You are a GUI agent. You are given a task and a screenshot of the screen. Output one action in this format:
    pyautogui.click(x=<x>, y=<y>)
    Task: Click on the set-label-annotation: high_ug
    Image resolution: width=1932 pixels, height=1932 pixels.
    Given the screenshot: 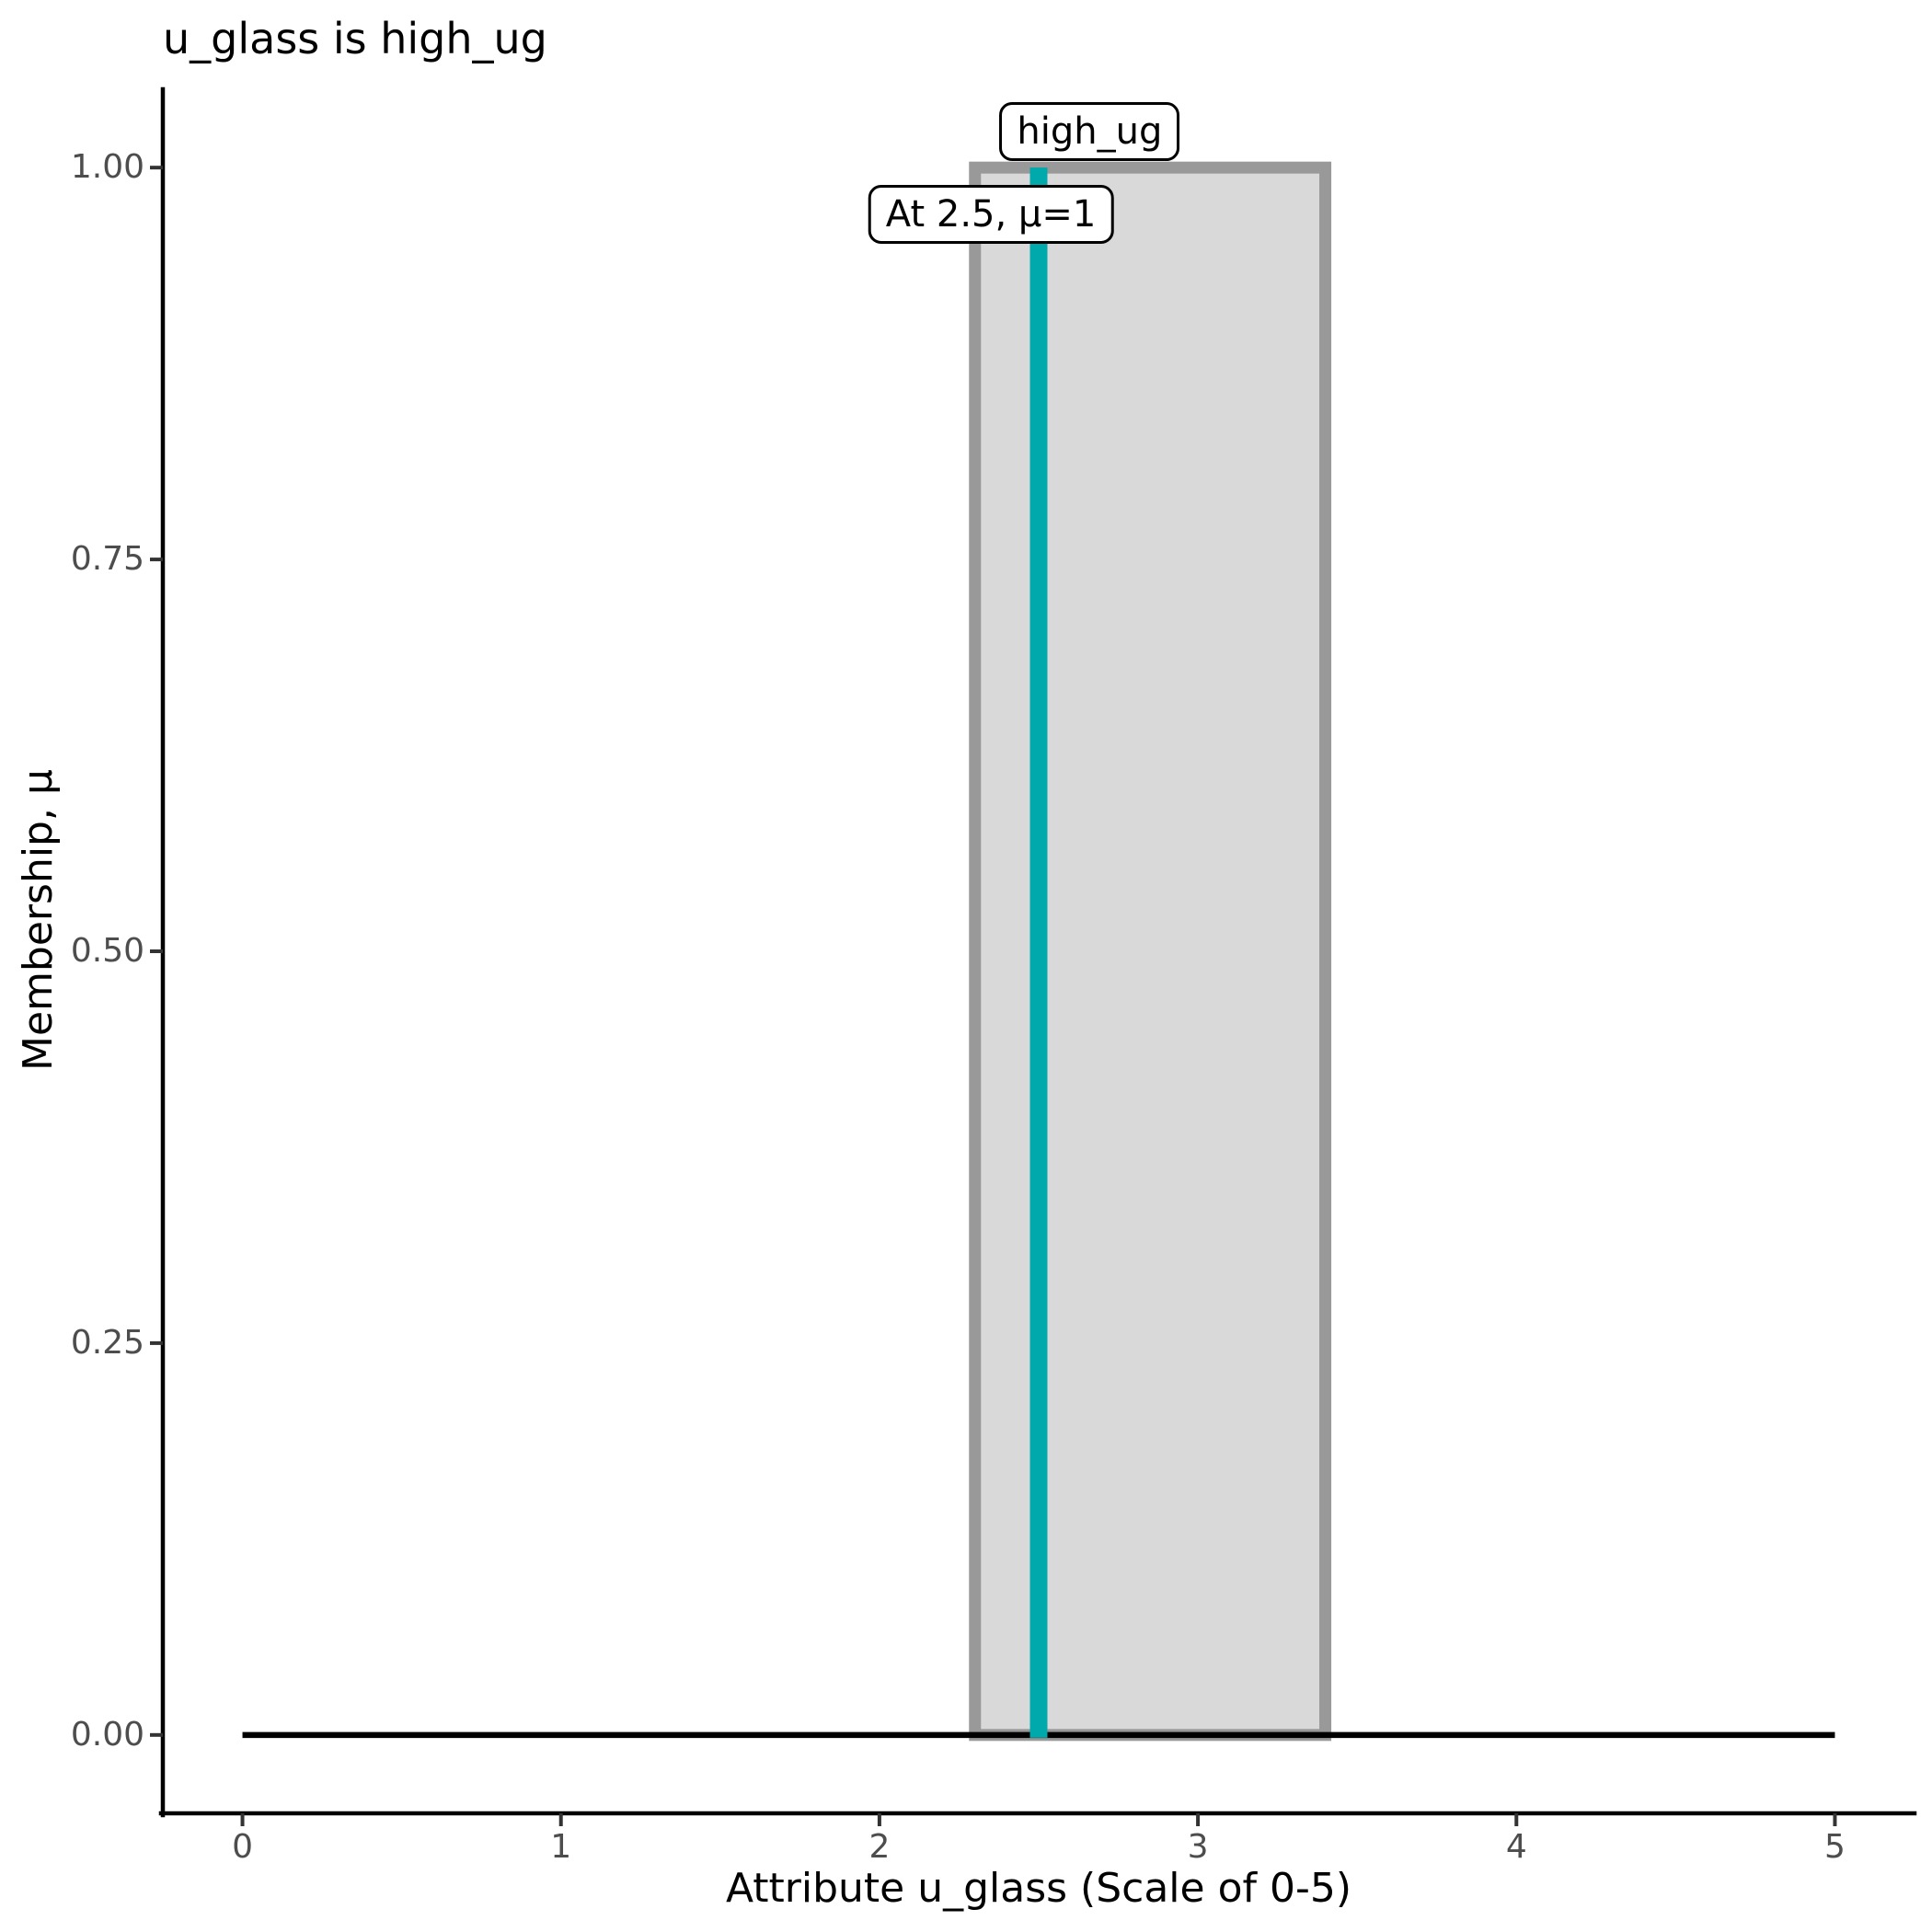 What is the action you would take?
    pyautogui.click(x=1089, y=131)
    